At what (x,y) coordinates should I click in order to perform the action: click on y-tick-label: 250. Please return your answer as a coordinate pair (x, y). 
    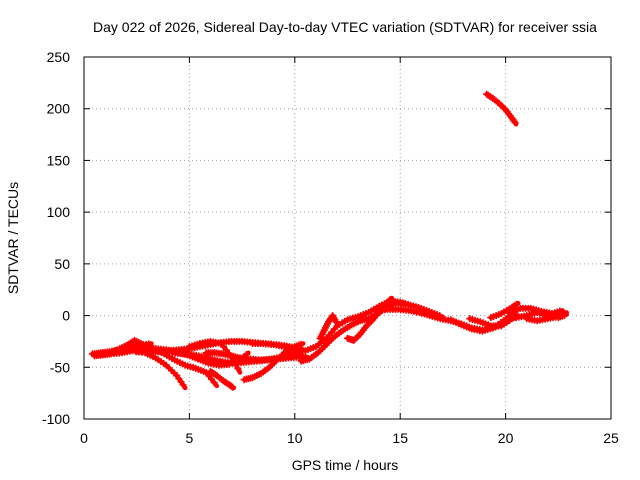
    Looking at the image, I should click on (59, 57).